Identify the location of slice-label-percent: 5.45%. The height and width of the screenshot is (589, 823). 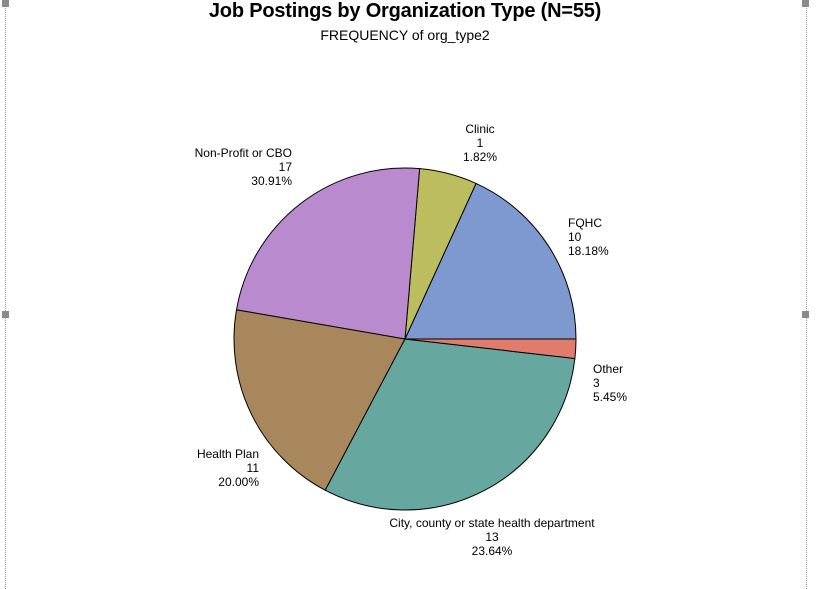
(610, 397).